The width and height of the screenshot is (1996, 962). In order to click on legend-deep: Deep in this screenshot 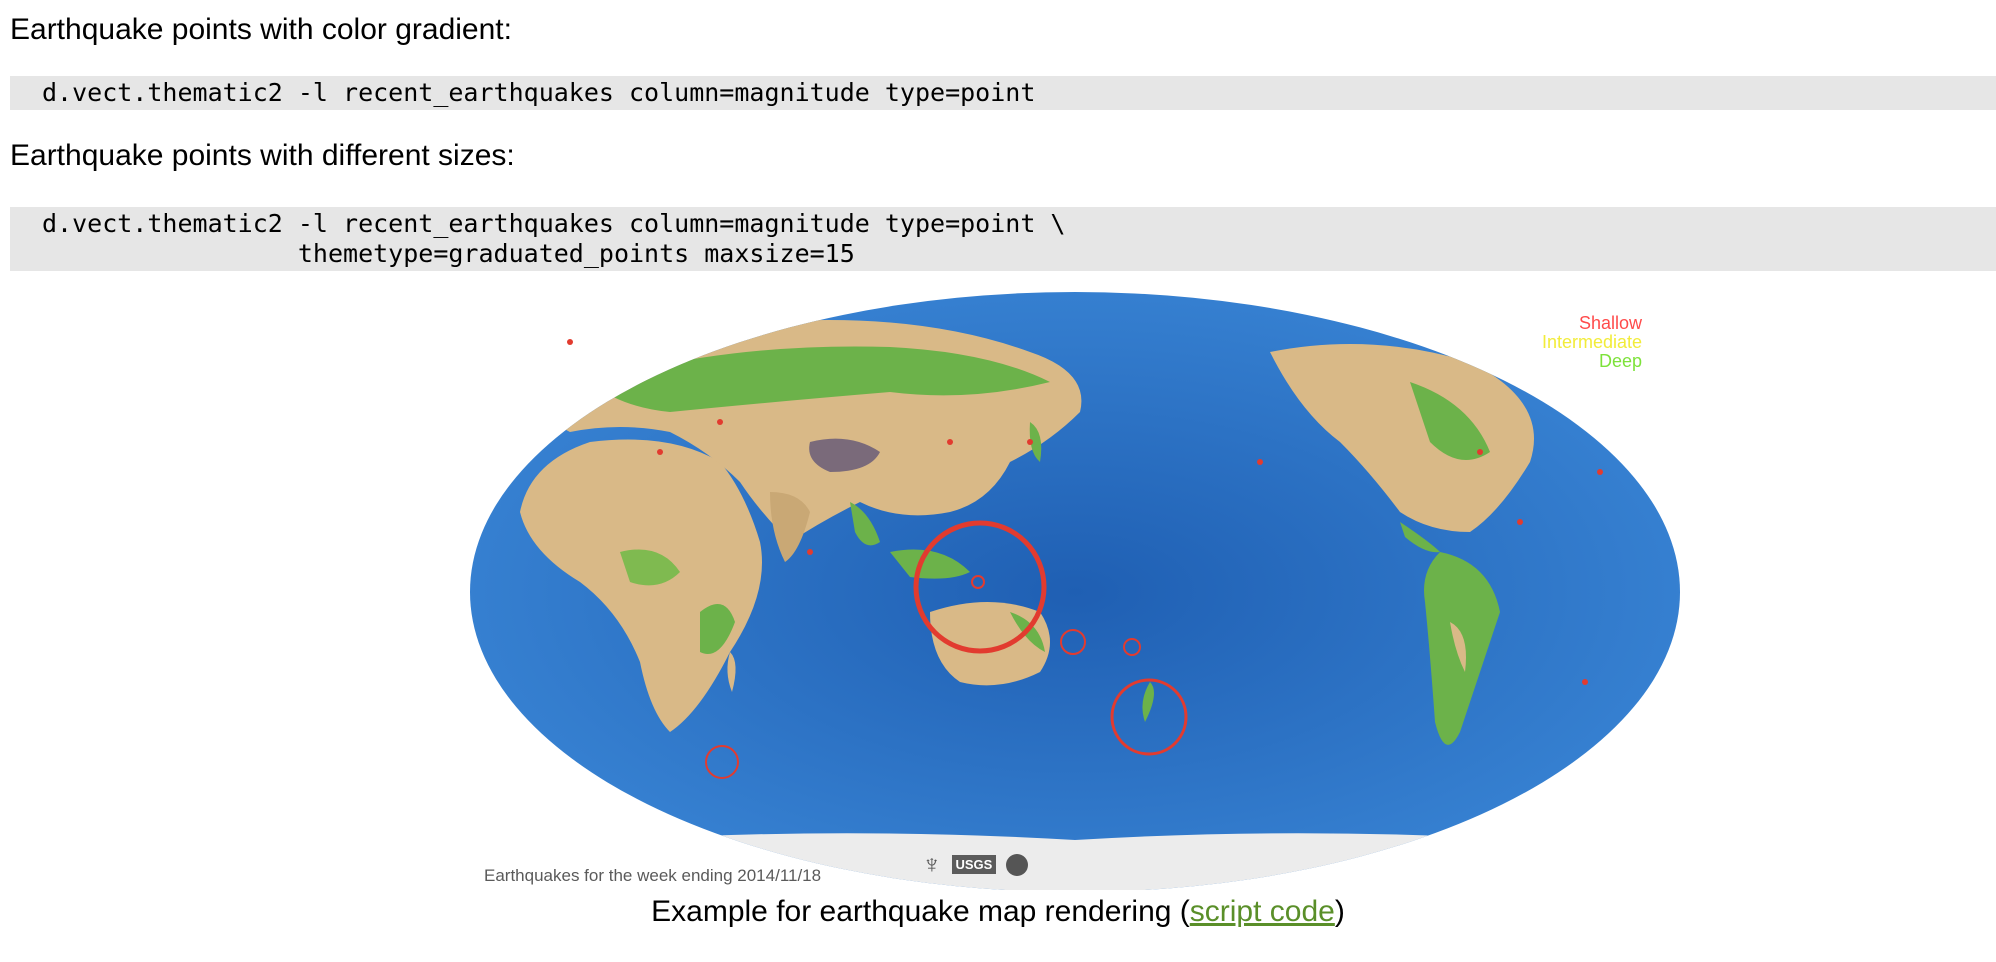, I will do `click(1620, 361)`.